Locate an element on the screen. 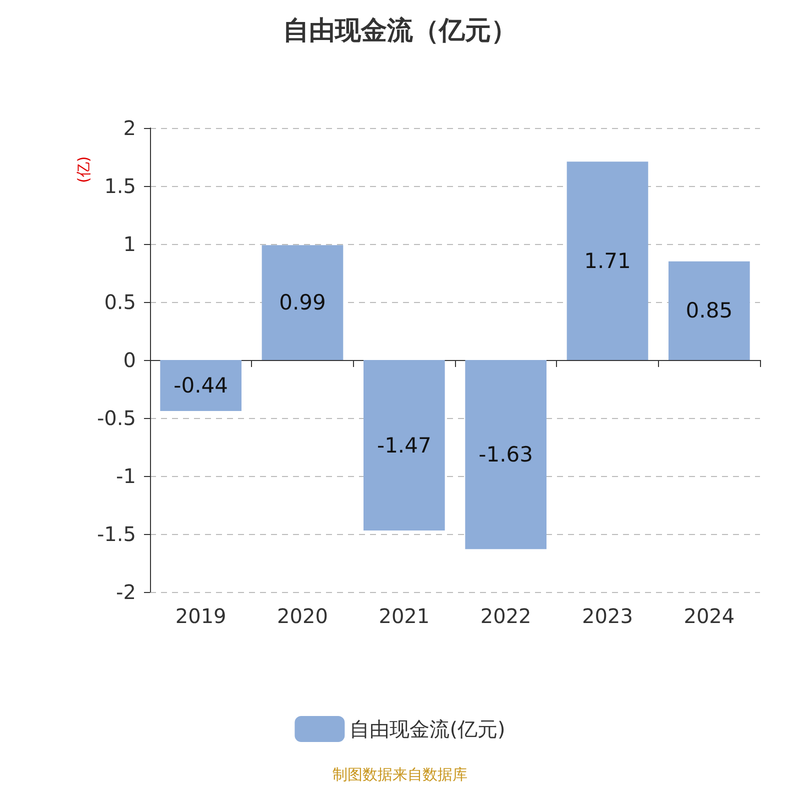 This screenshot has width=800, height=800. y-tick-label: -1 is located at coordinates (126, 476).